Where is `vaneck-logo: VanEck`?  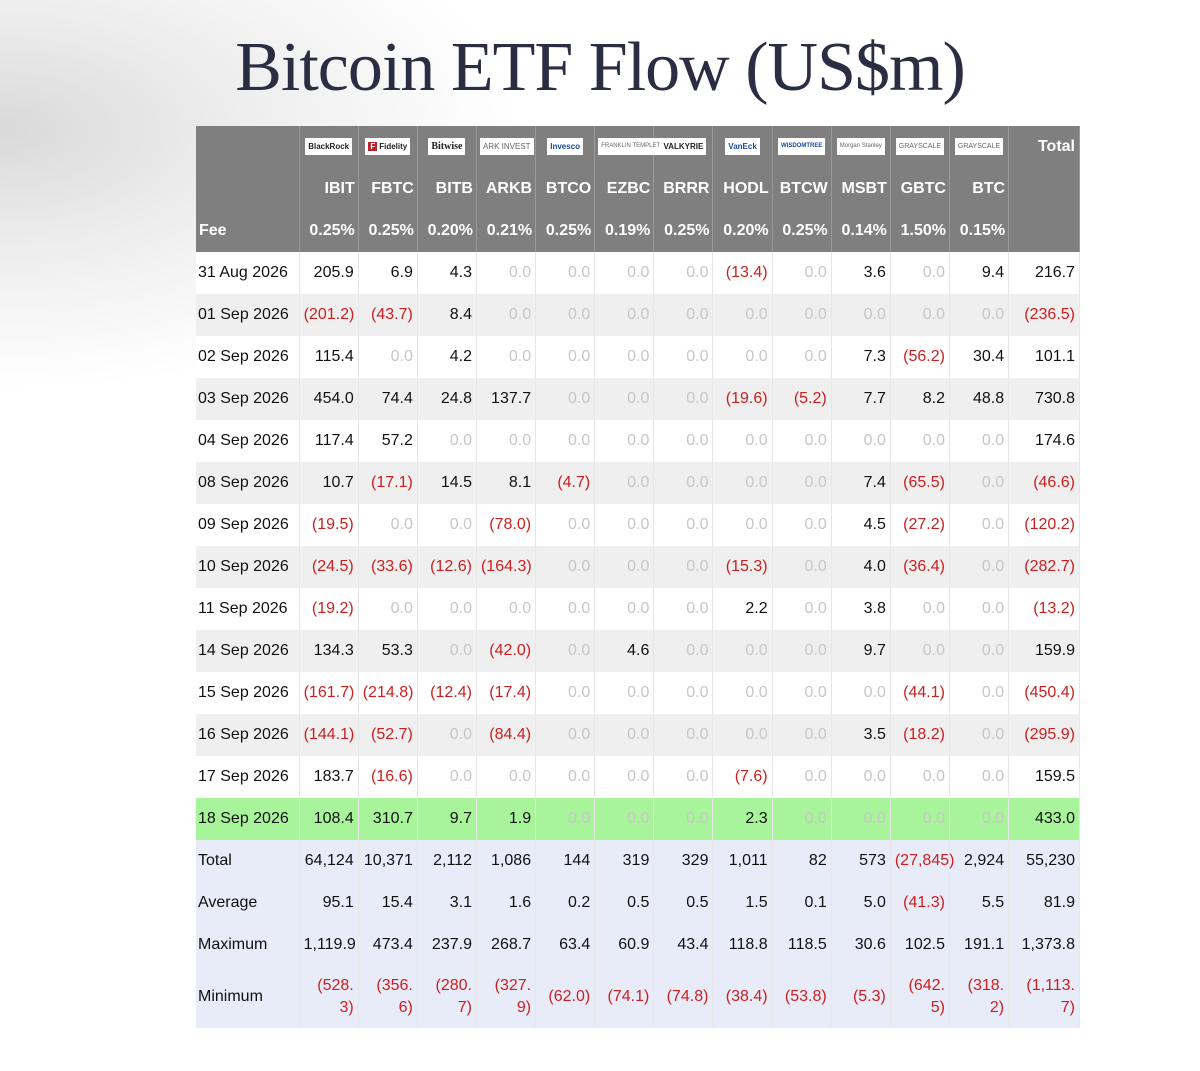 vaneck-logo: VanEck is located at coordinates (742, 147).